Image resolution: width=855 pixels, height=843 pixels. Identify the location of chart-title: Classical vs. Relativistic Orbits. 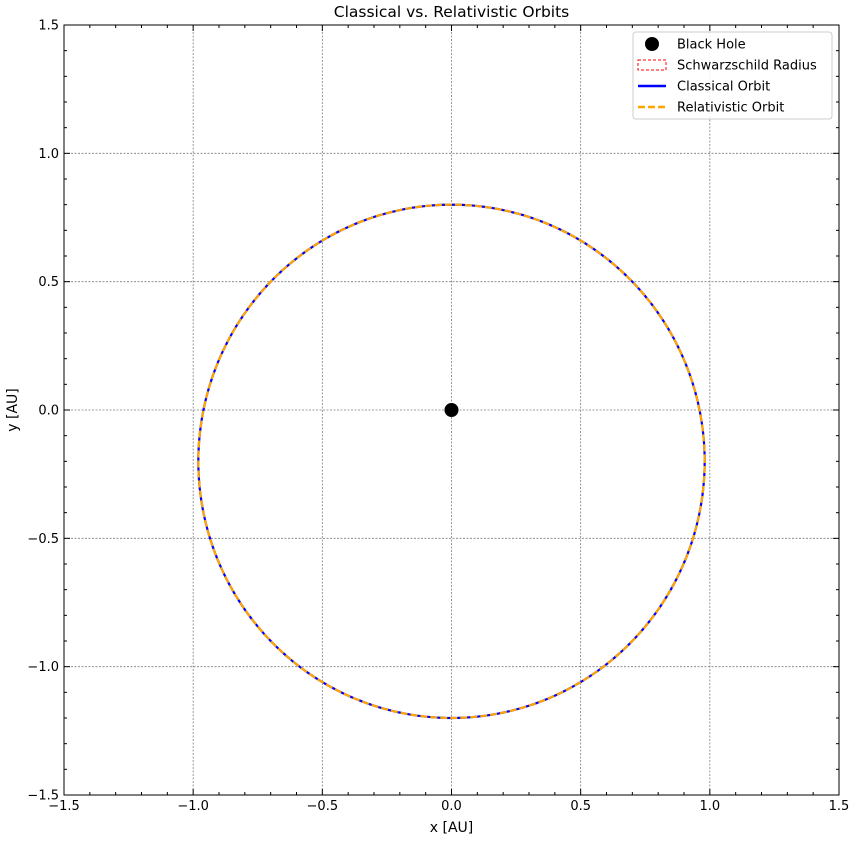
(452, 12).